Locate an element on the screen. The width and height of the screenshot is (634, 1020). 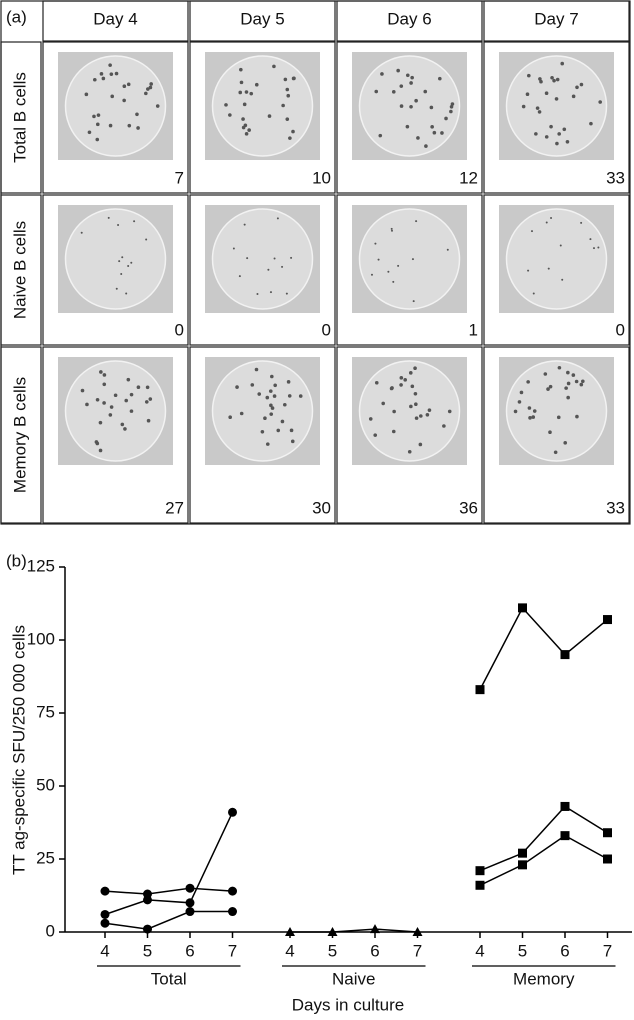
y-tick-label: 125 is located at coordinates (41, 565).